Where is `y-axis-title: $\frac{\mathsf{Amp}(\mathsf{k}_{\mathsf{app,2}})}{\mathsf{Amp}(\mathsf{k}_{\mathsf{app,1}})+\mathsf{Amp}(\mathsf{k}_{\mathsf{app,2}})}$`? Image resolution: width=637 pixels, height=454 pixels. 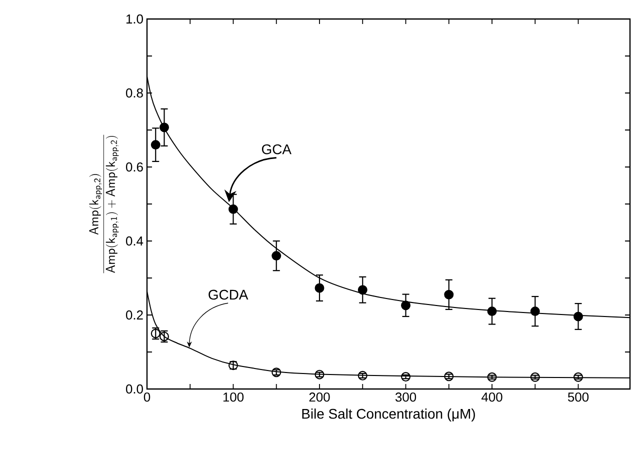
y-axis-title: $\frac{\mathsf{Amp}(\mathsf{k}_{\mathsf{app,2}})}{\mathsf{Amp}(\mathsf{k}_{\mathsf{app,1}})+\mathsf{Amp}(\mathsf{k}_{\mathsf{app,2}})}$ is located at coordinates (104, 204).